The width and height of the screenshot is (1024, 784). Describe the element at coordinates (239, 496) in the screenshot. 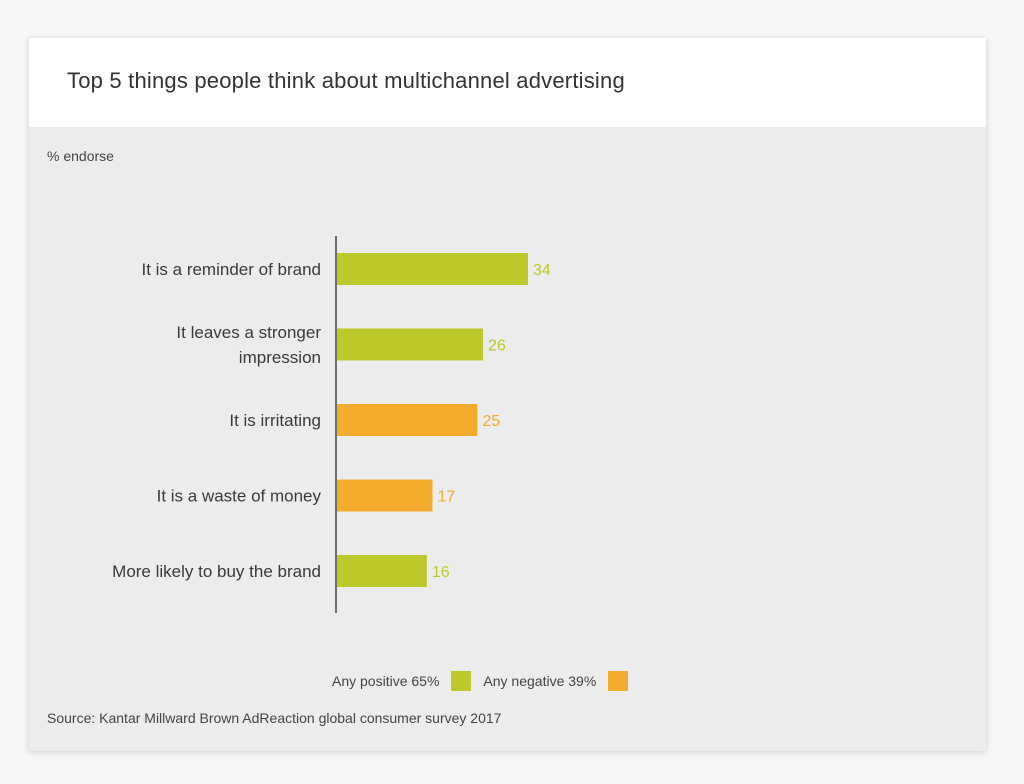

I see `category-label-4: It is a waste of money` at that location.